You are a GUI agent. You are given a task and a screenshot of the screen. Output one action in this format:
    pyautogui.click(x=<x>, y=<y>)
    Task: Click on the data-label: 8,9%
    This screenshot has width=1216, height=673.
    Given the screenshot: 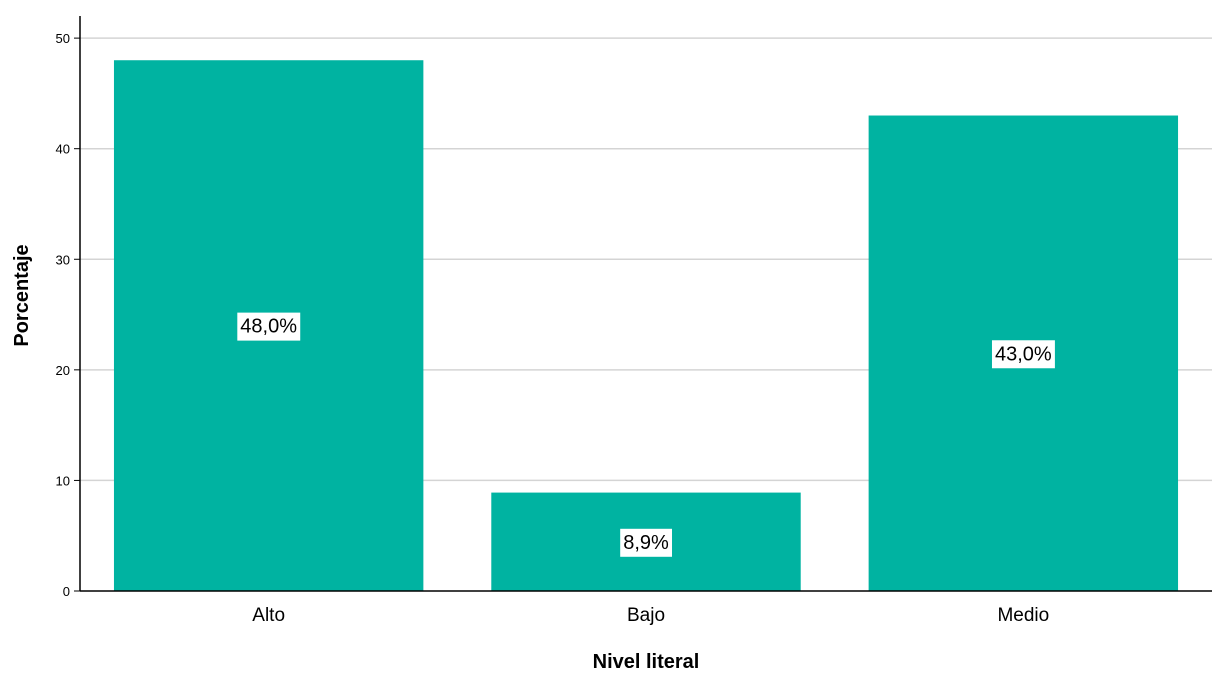 What is the action you would take?
    pyautogui.click(x=646, y=543)
    